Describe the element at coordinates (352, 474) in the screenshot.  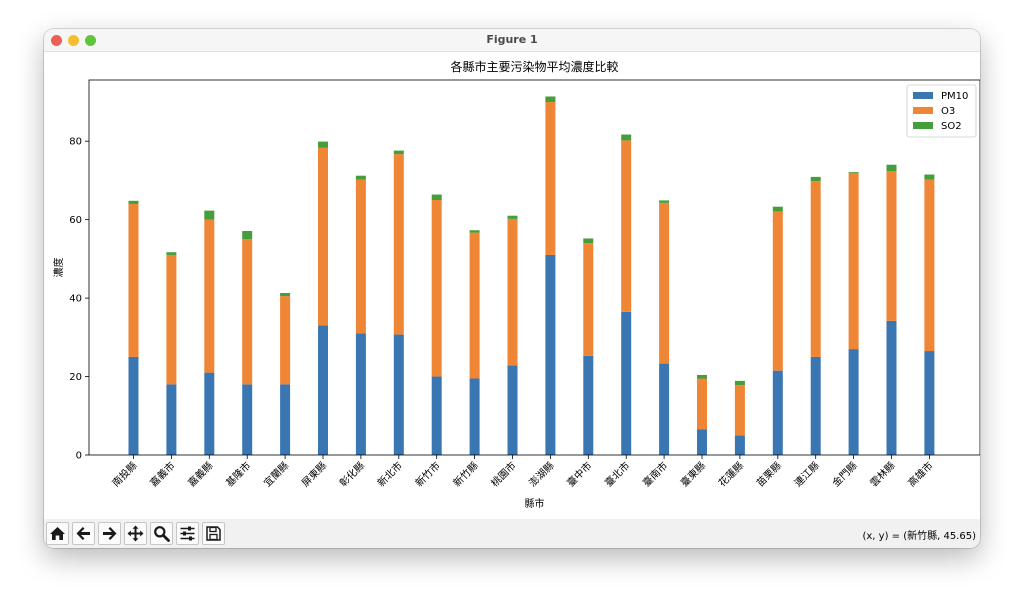
I see `x-tick-label: 彰化縣` at that location.